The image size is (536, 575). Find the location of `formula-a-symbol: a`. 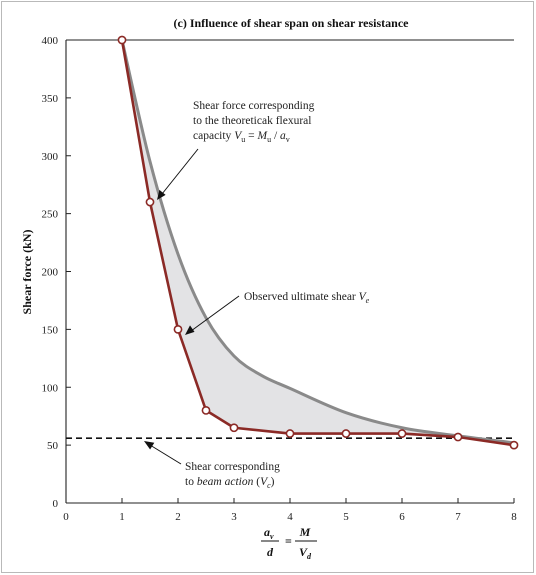

formula-a-symbol: a is located at coordinates (283, 136).